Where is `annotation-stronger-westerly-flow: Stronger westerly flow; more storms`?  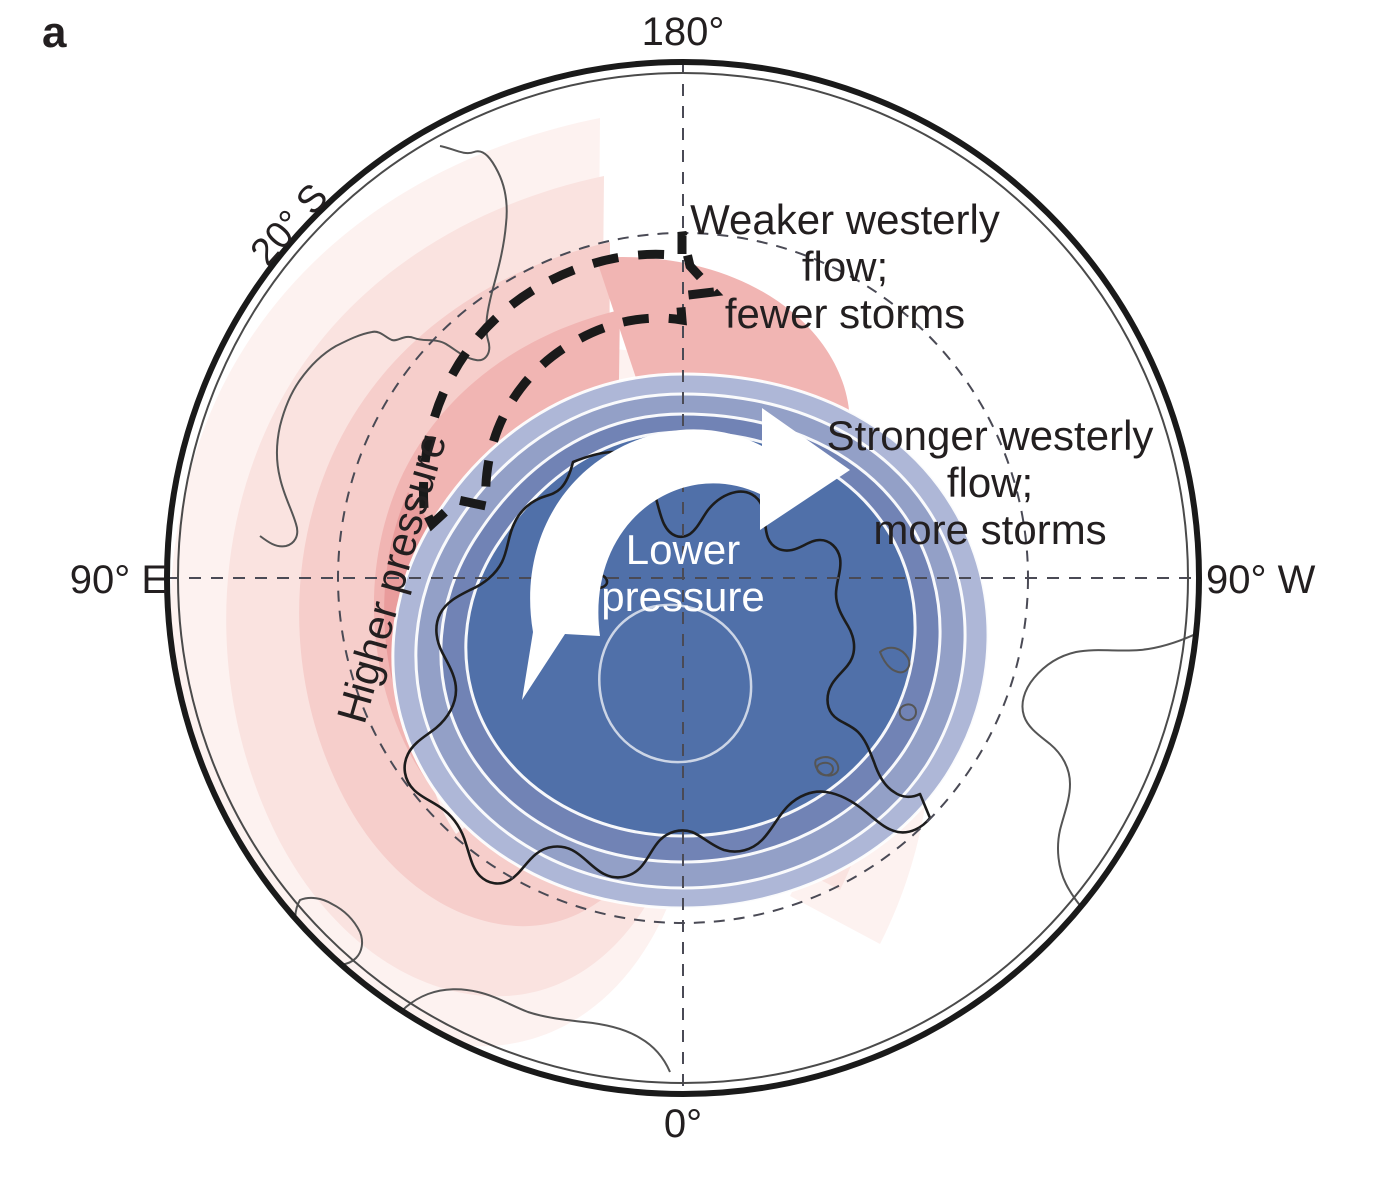
annotation-stronger-westerly-flow: Stronger westerly flow; more storms is located at coordinates (990, 483).